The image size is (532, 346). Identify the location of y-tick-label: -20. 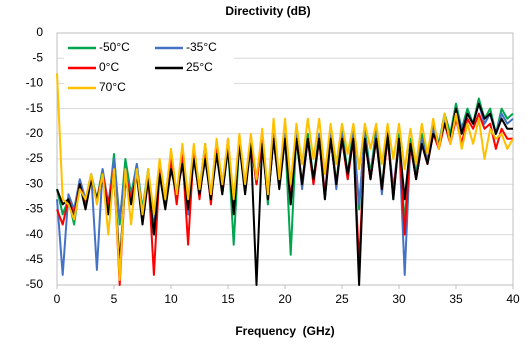
(35, 133).